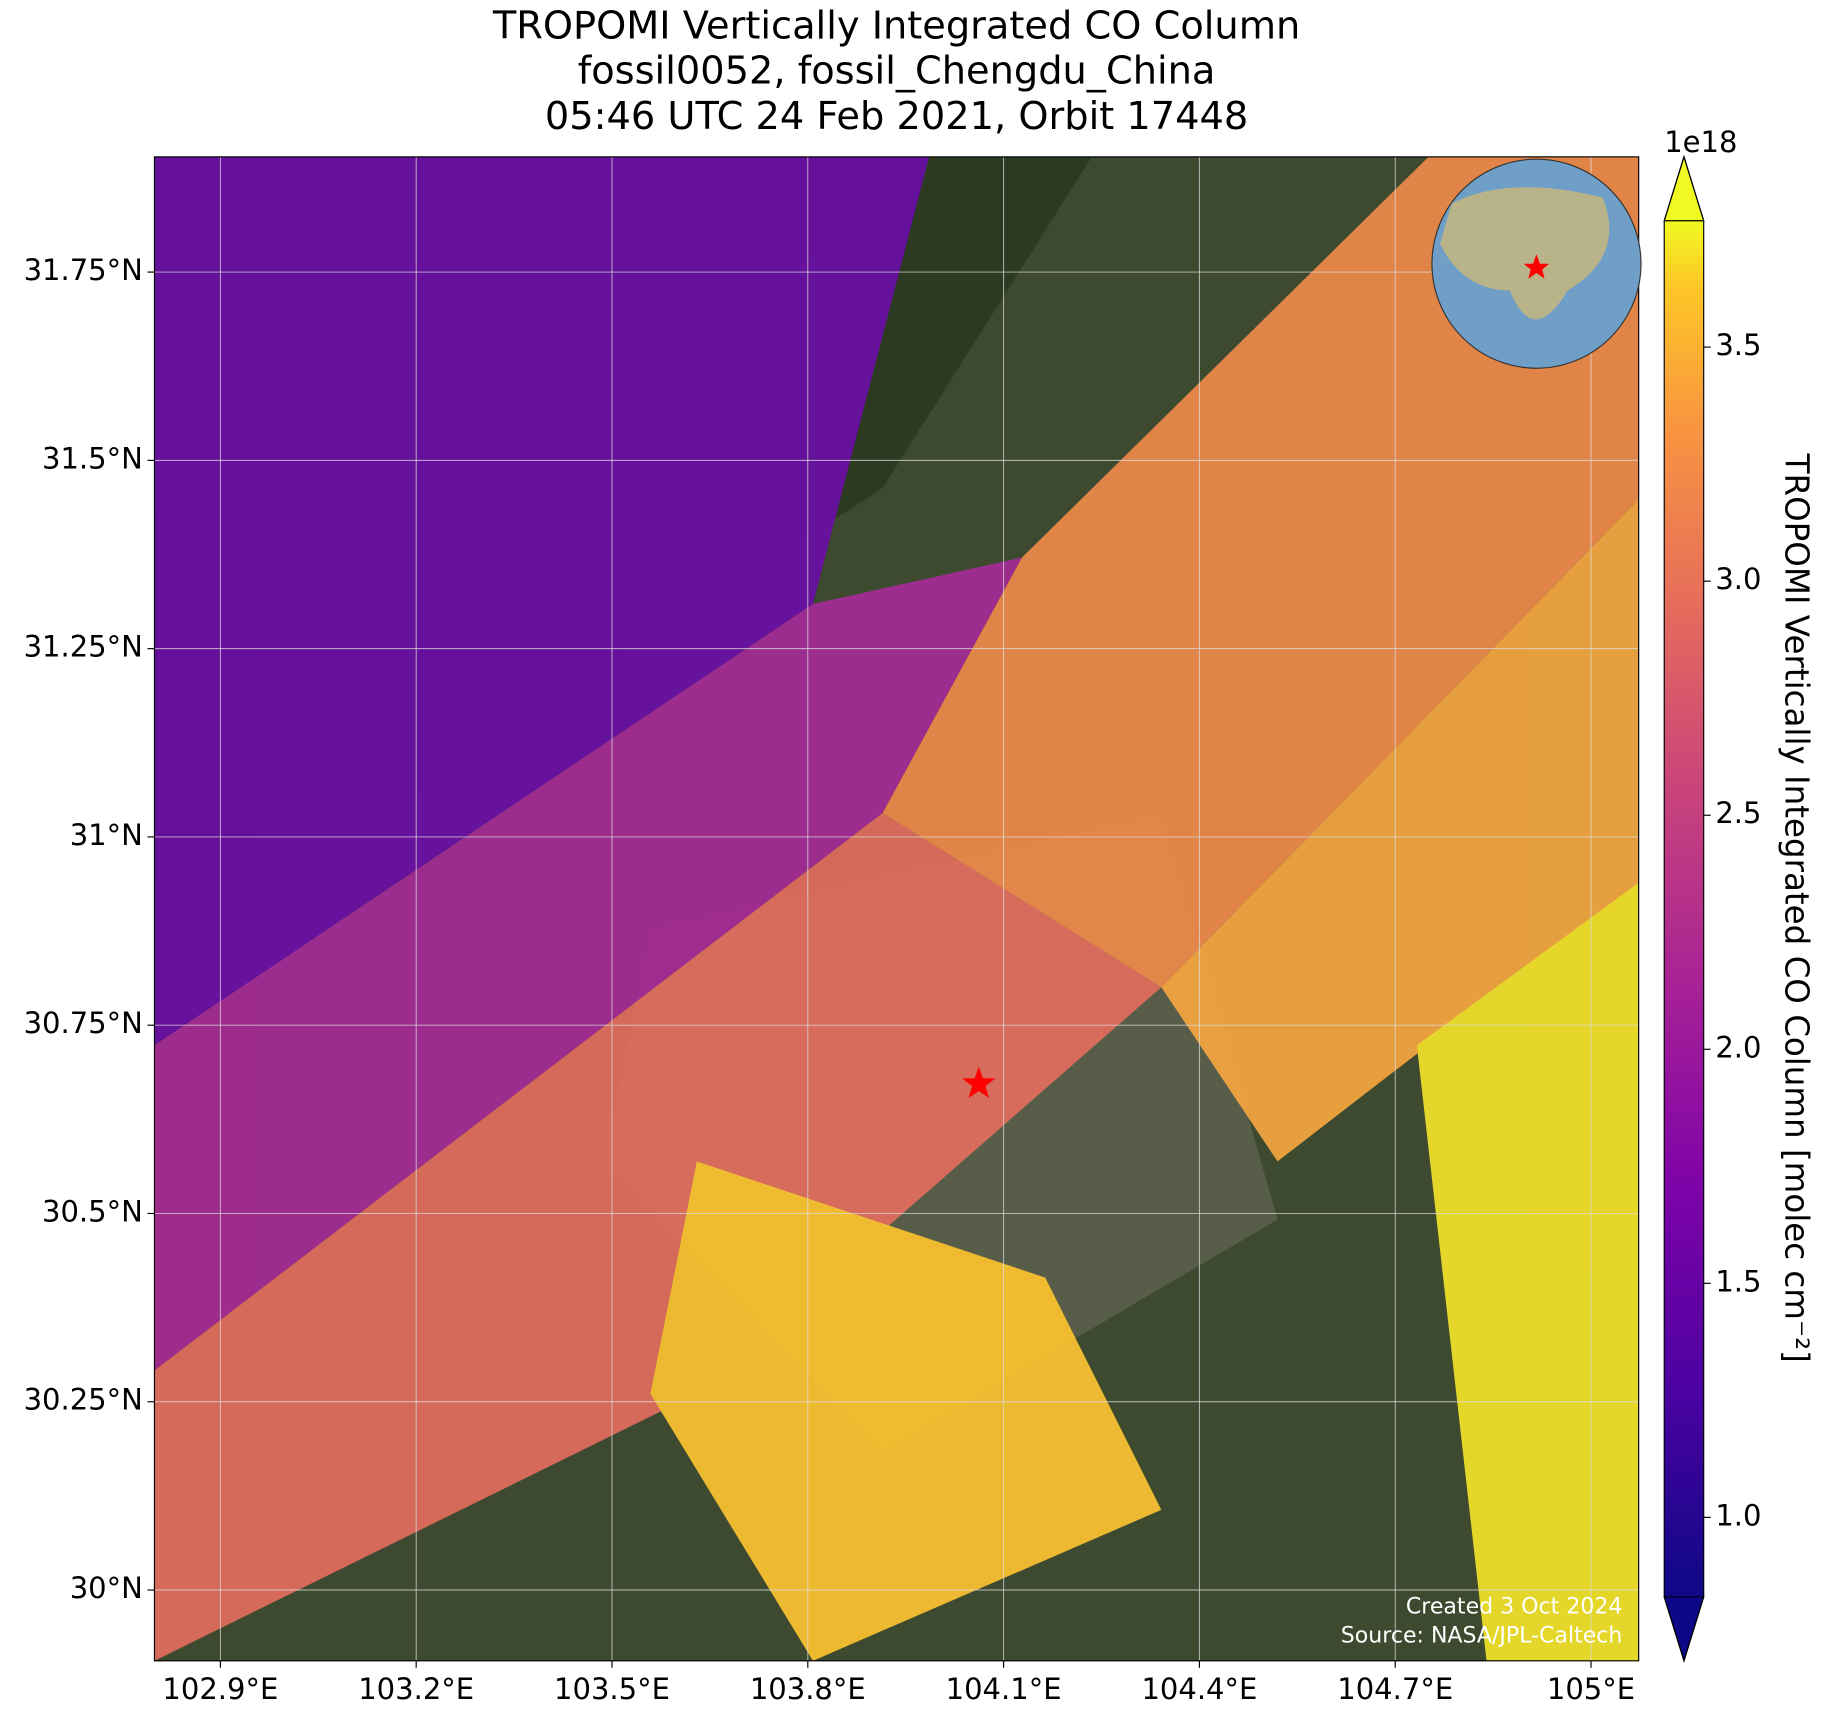  Describe the element at coordinates (1738, 345) in the screenshot. I see `colorbar-tick-label: 3.5` at that location.